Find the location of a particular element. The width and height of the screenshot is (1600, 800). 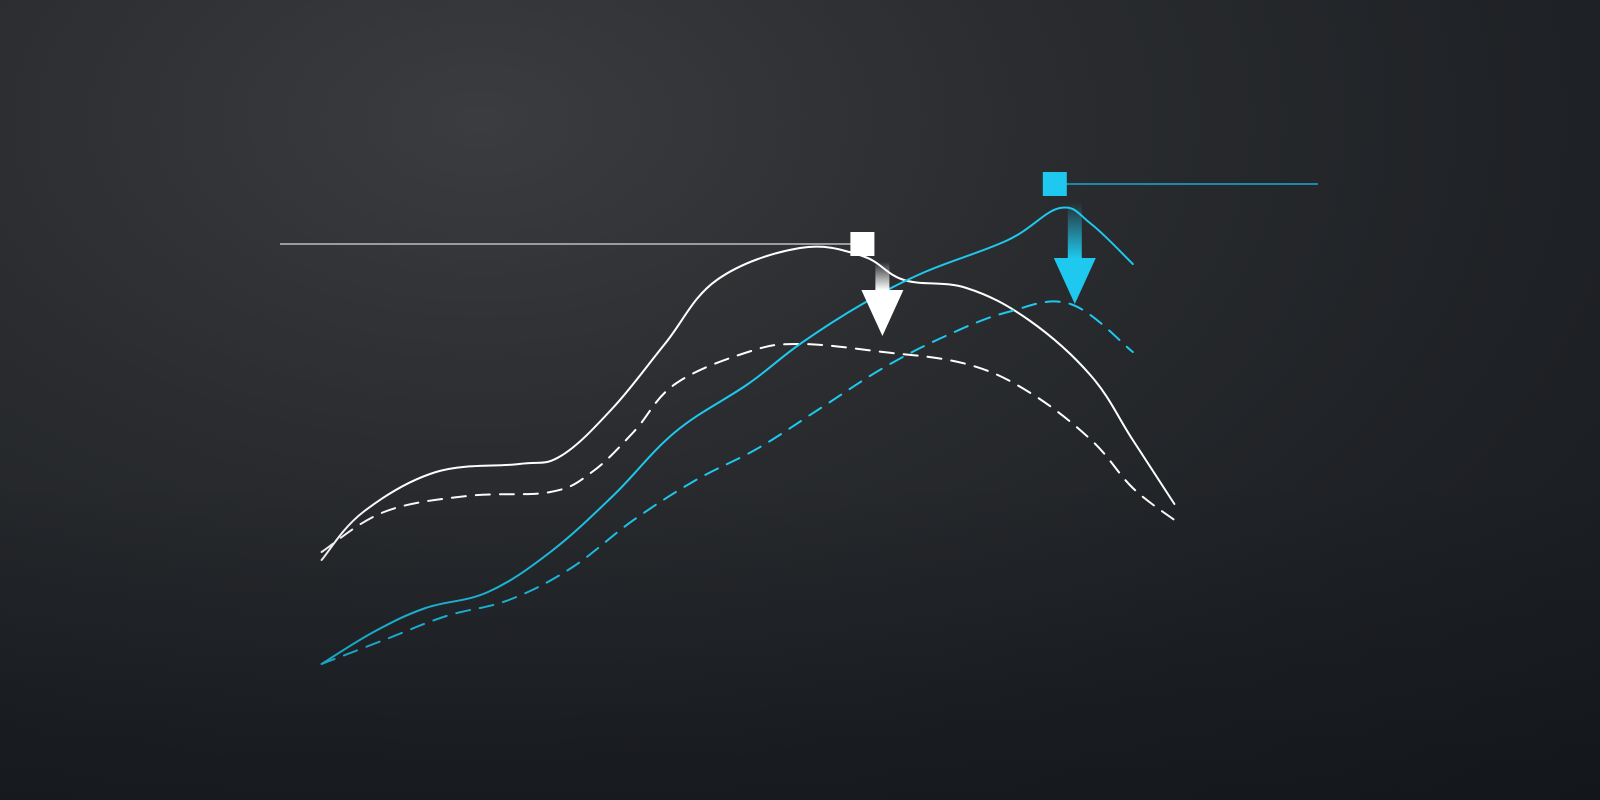

marker-1-down-arrow-icon is located at coordinates (882, 313).